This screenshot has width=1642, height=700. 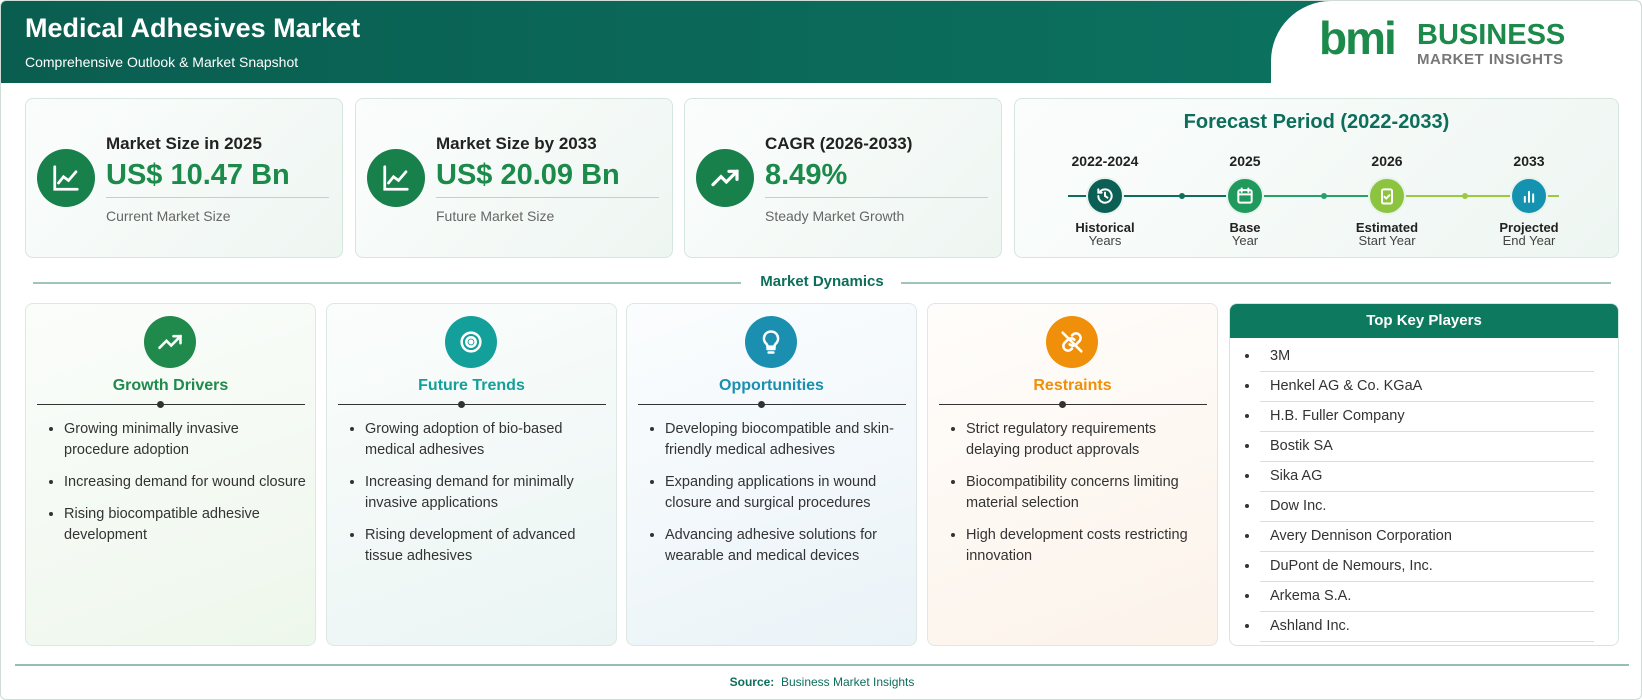 What do you see at coordinates (1491, 35) in the screenshot?
I see `logo-brand: BUSINESS` at bounding box center [1491, 35].